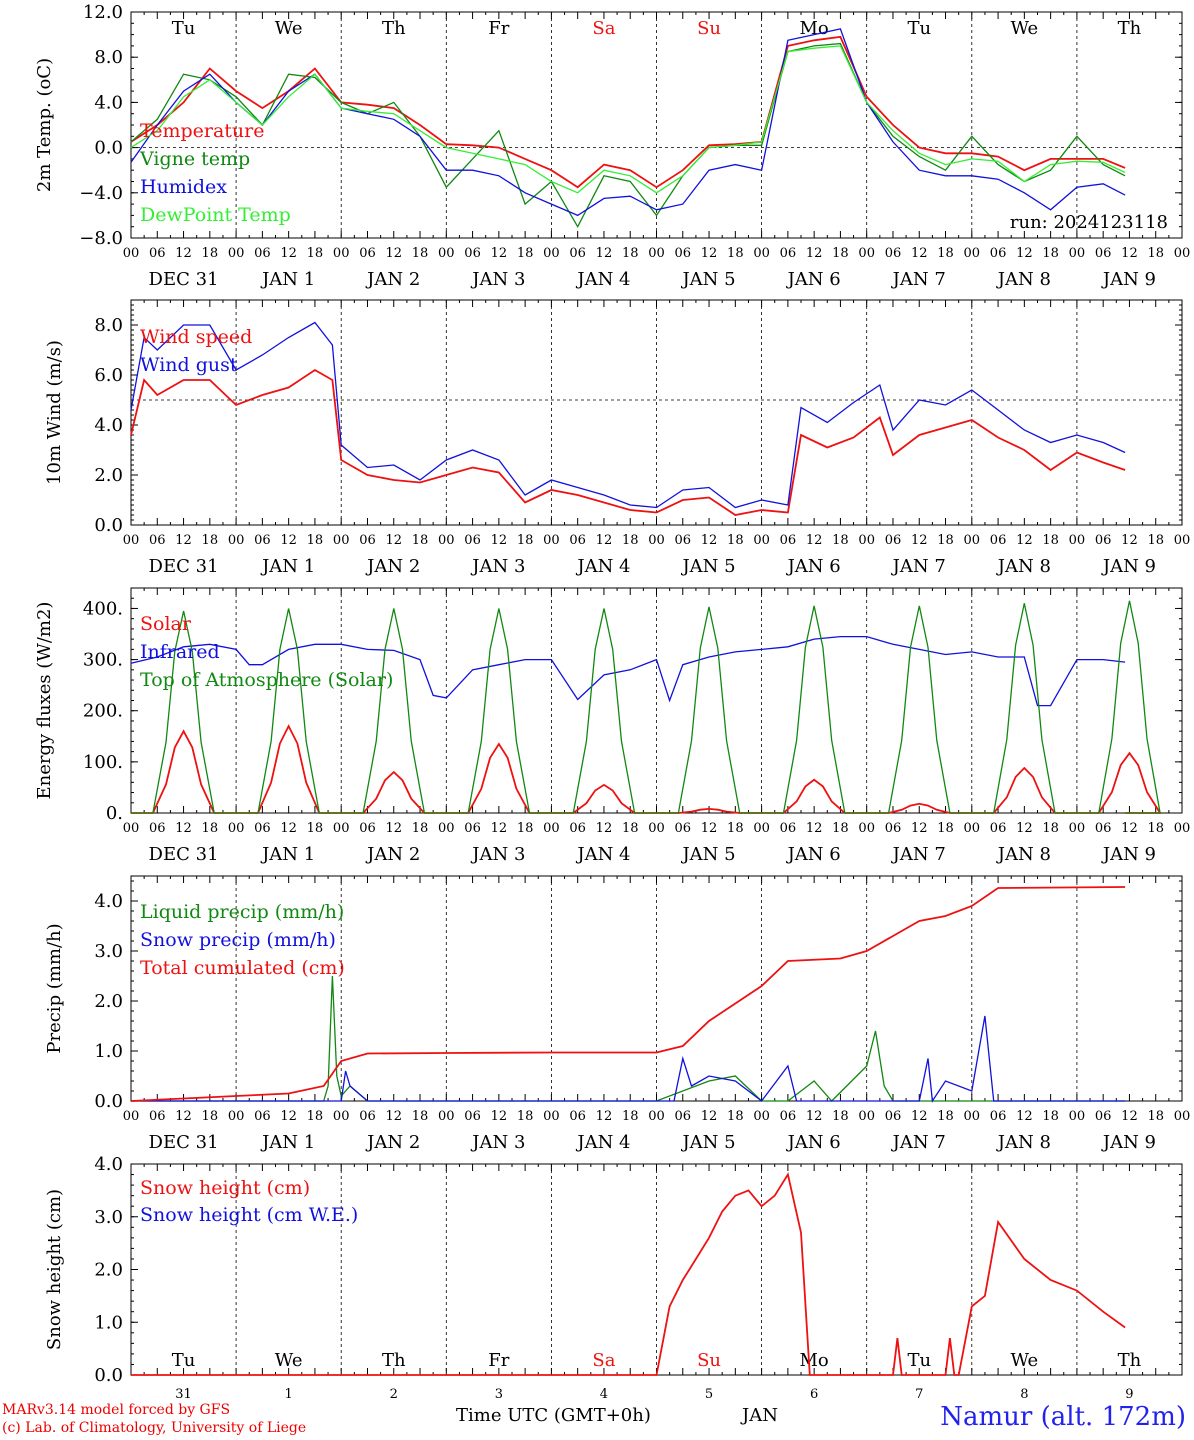 This screenshot has height=1440, width=1194. Describe the element at coordinates (225, 1188) in the screenshot. I see `legend-entry: Snow height (cm)` at that location.